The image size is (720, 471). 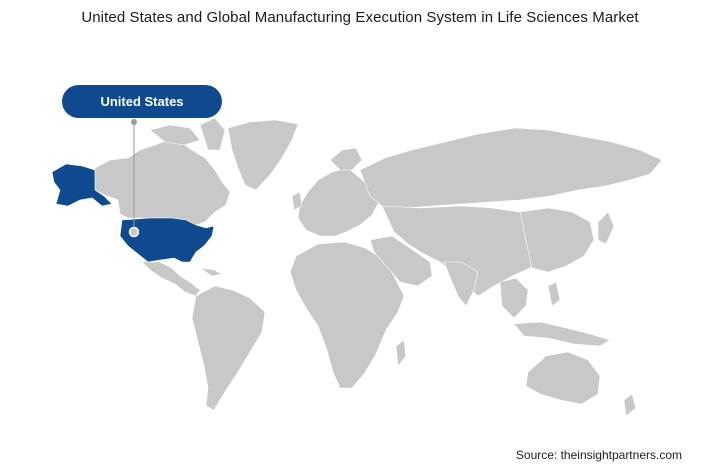 I want to click on caribbean, so click(x=211, y=272).